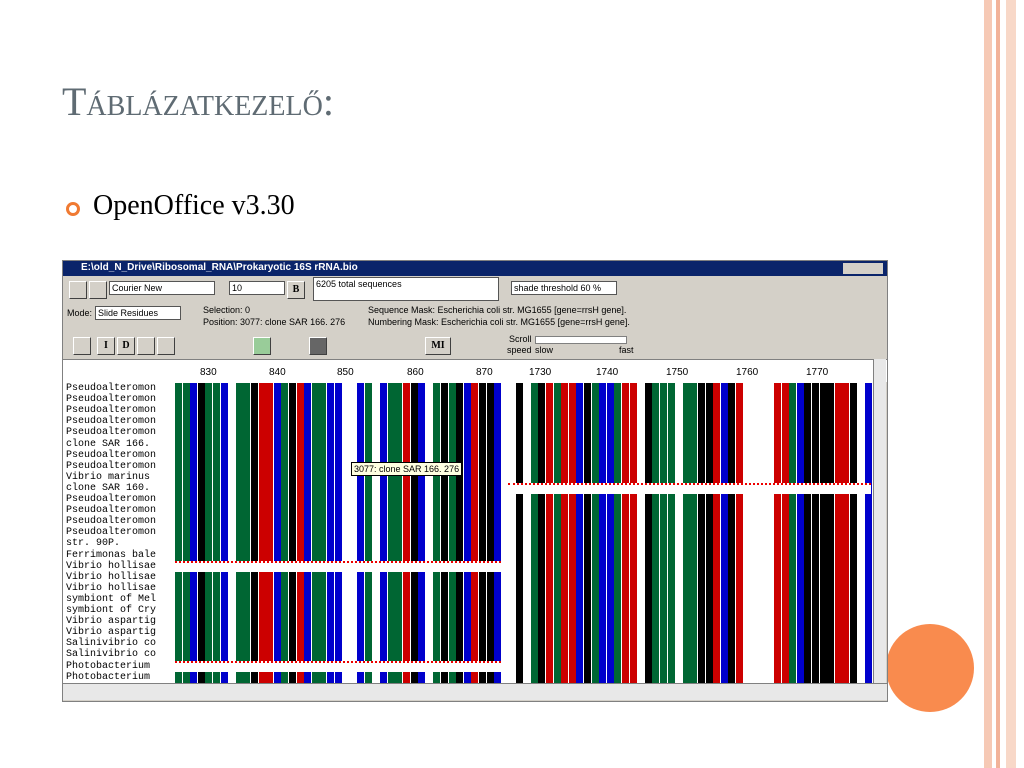 The image size is (1024, 768). I want to click on delete-button: D, so click(126, 346).